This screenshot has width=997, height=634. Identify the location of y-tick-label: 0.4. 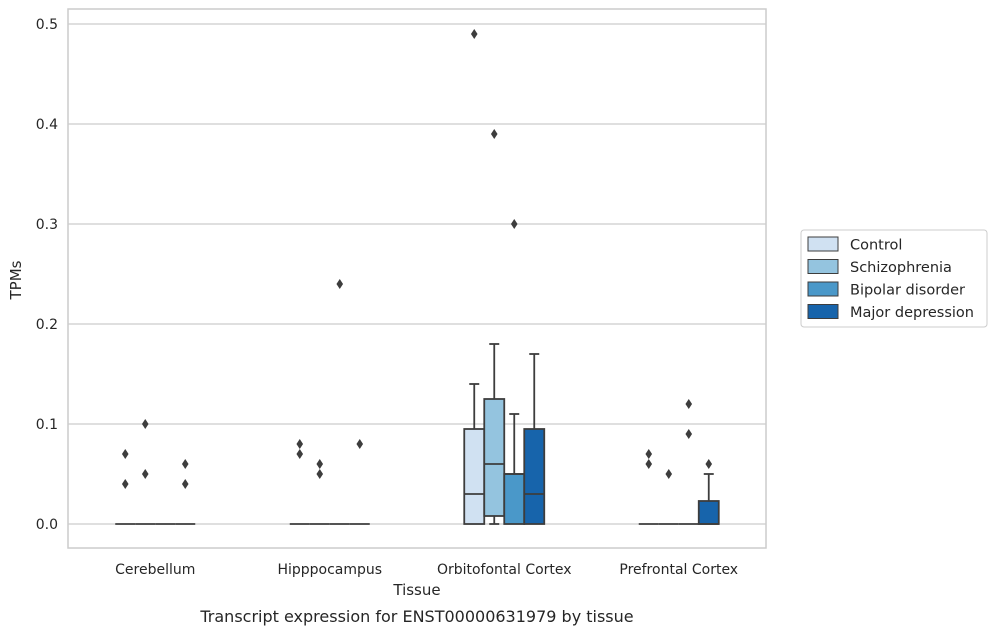
(47, 125).